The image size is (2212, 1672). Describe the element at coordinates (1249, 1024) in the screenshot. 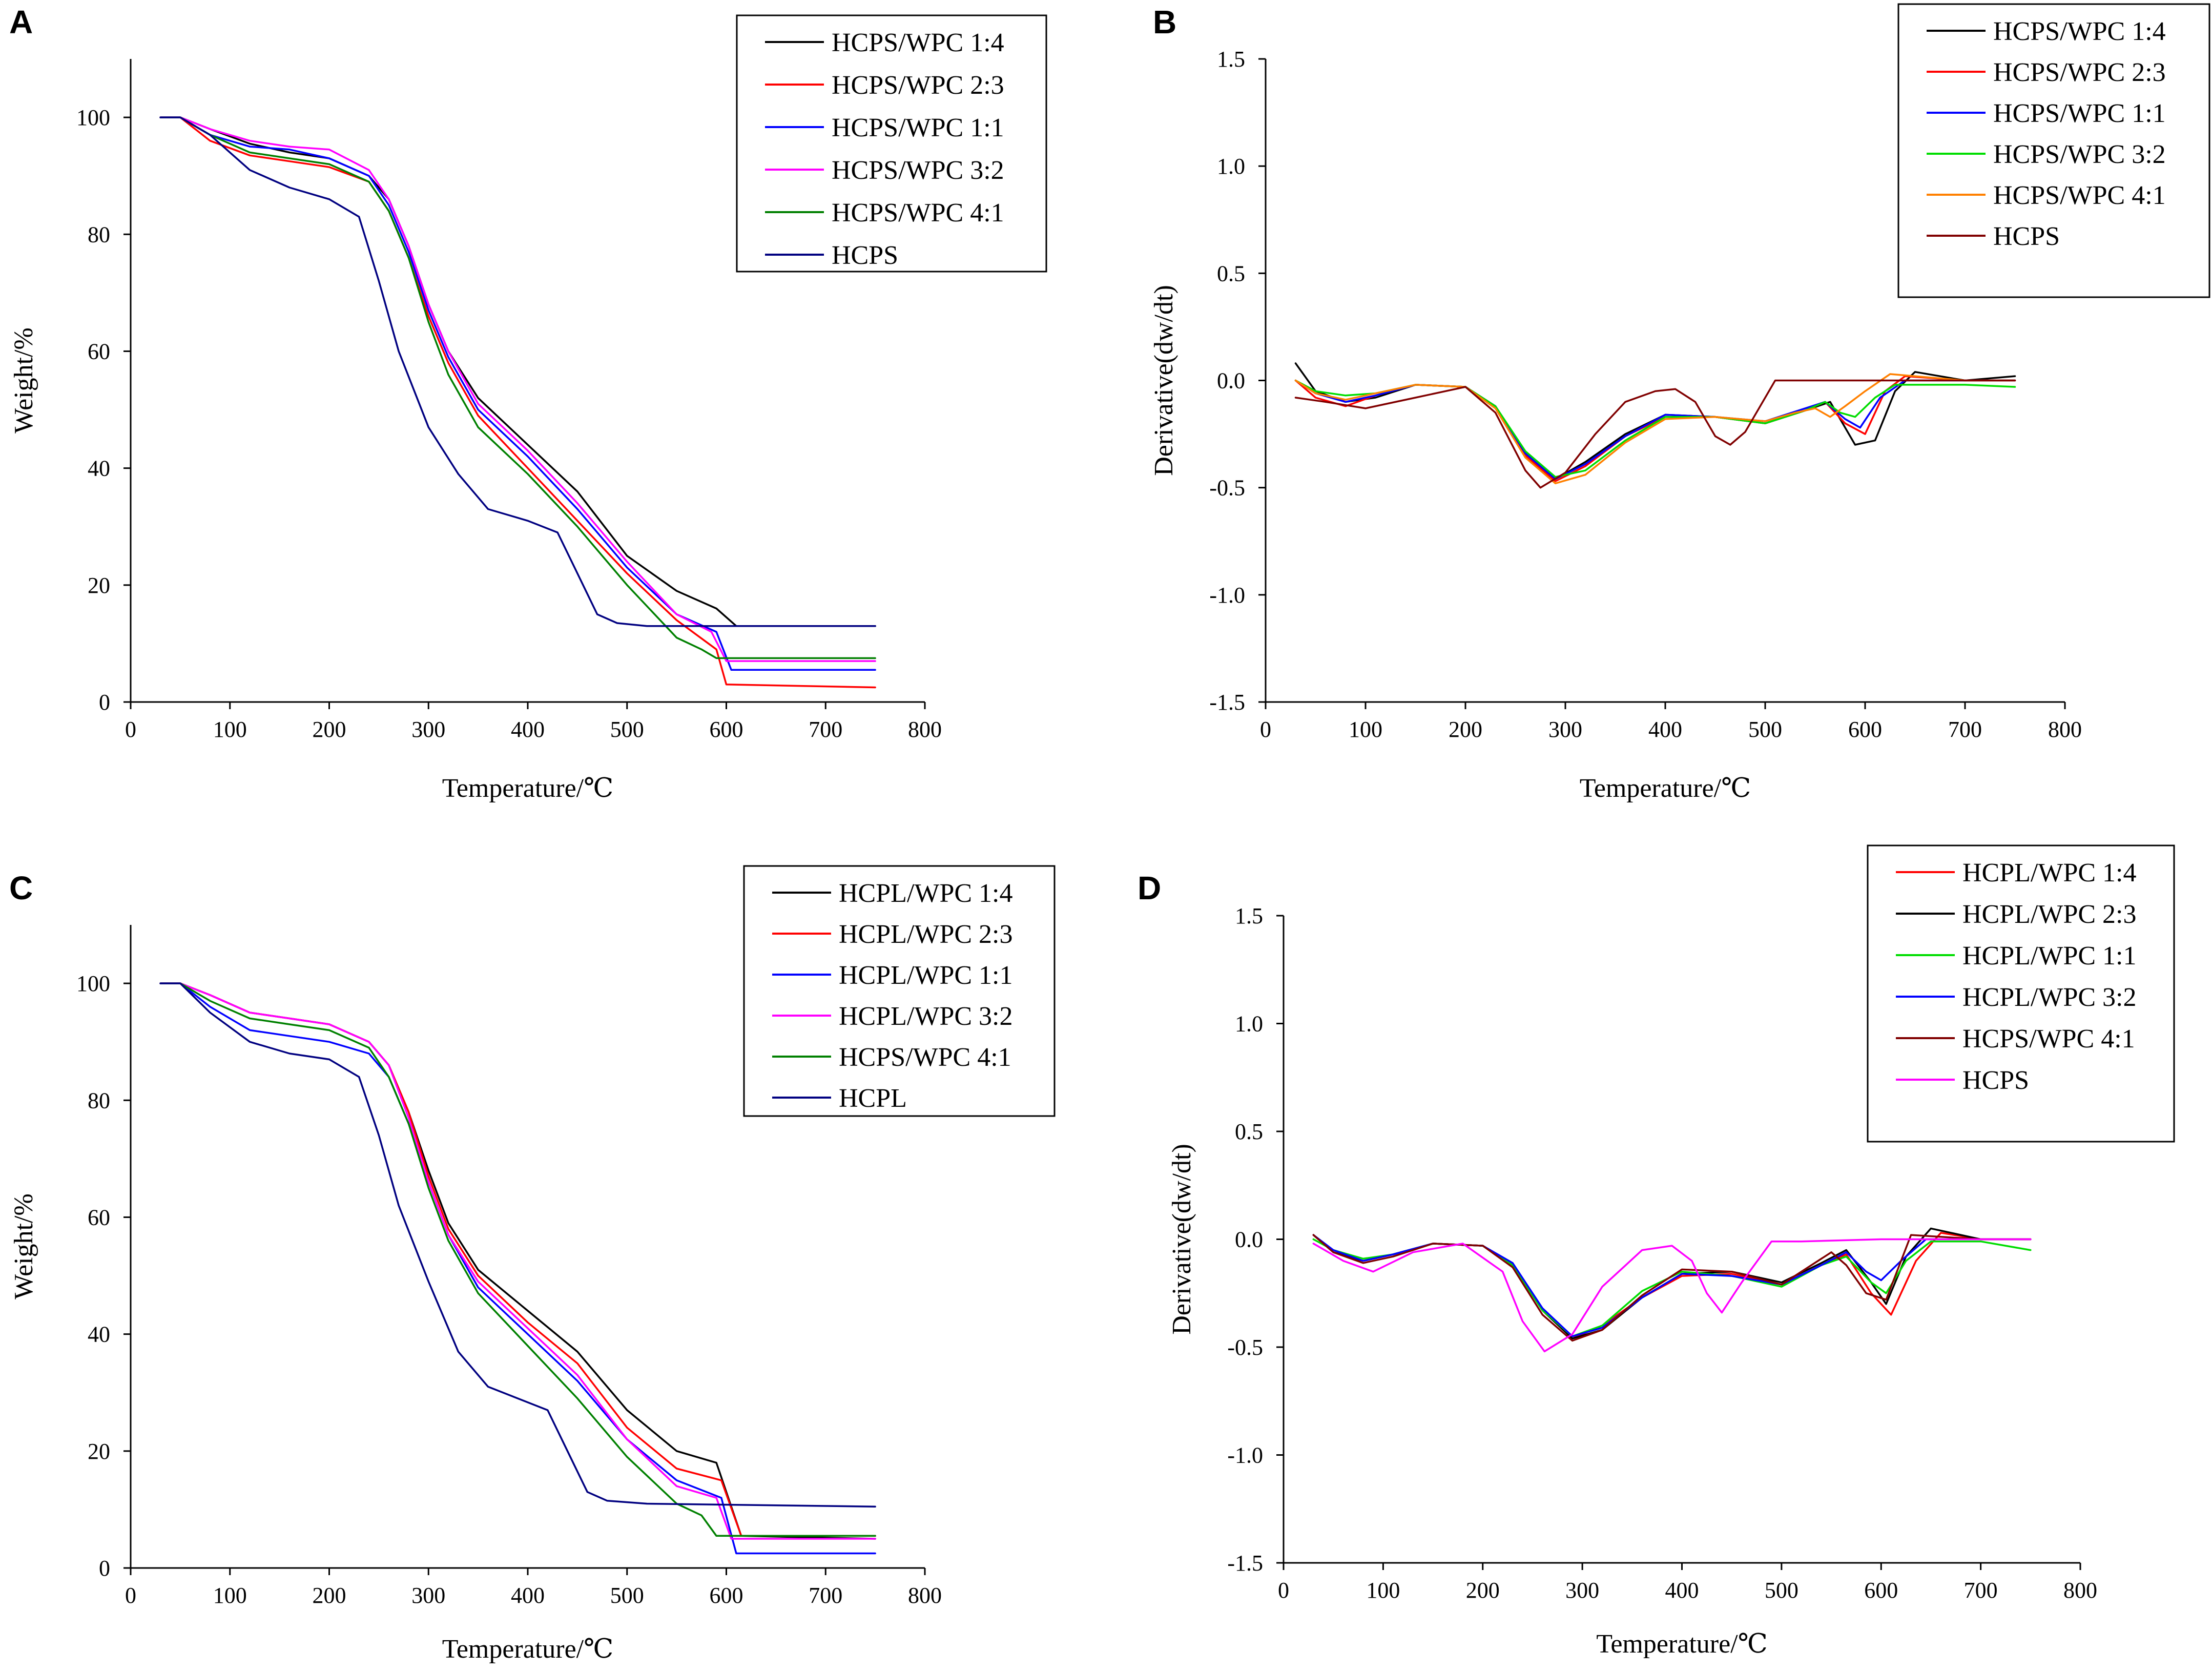

I see `y-tick-label: 1.0` at that location.